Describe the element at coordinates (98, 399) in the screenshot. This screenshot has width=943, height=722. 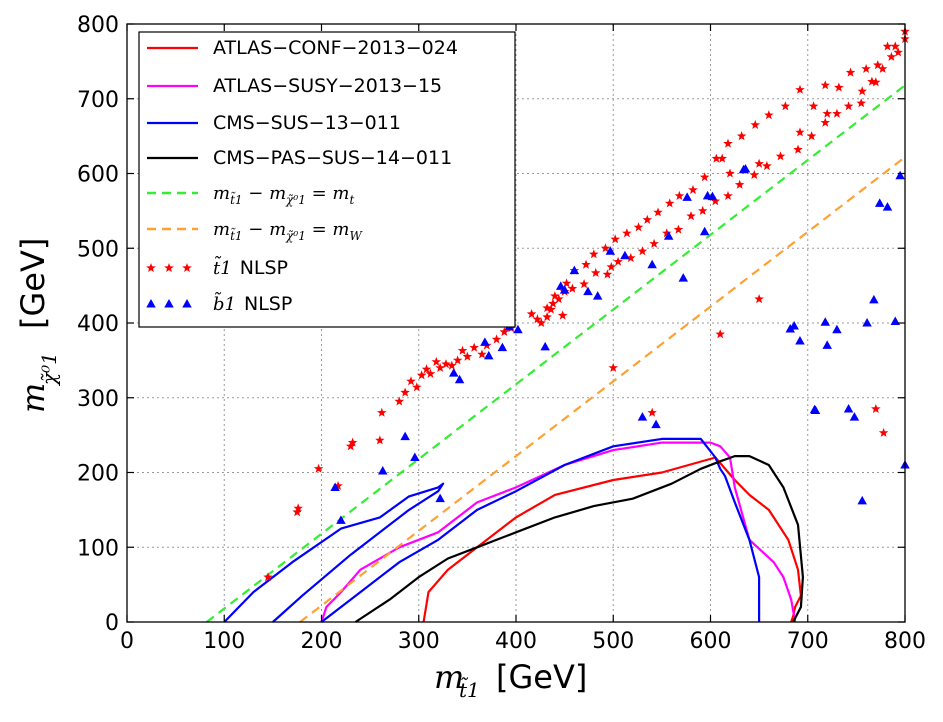
I see `y-tick-label: 300` at that location.